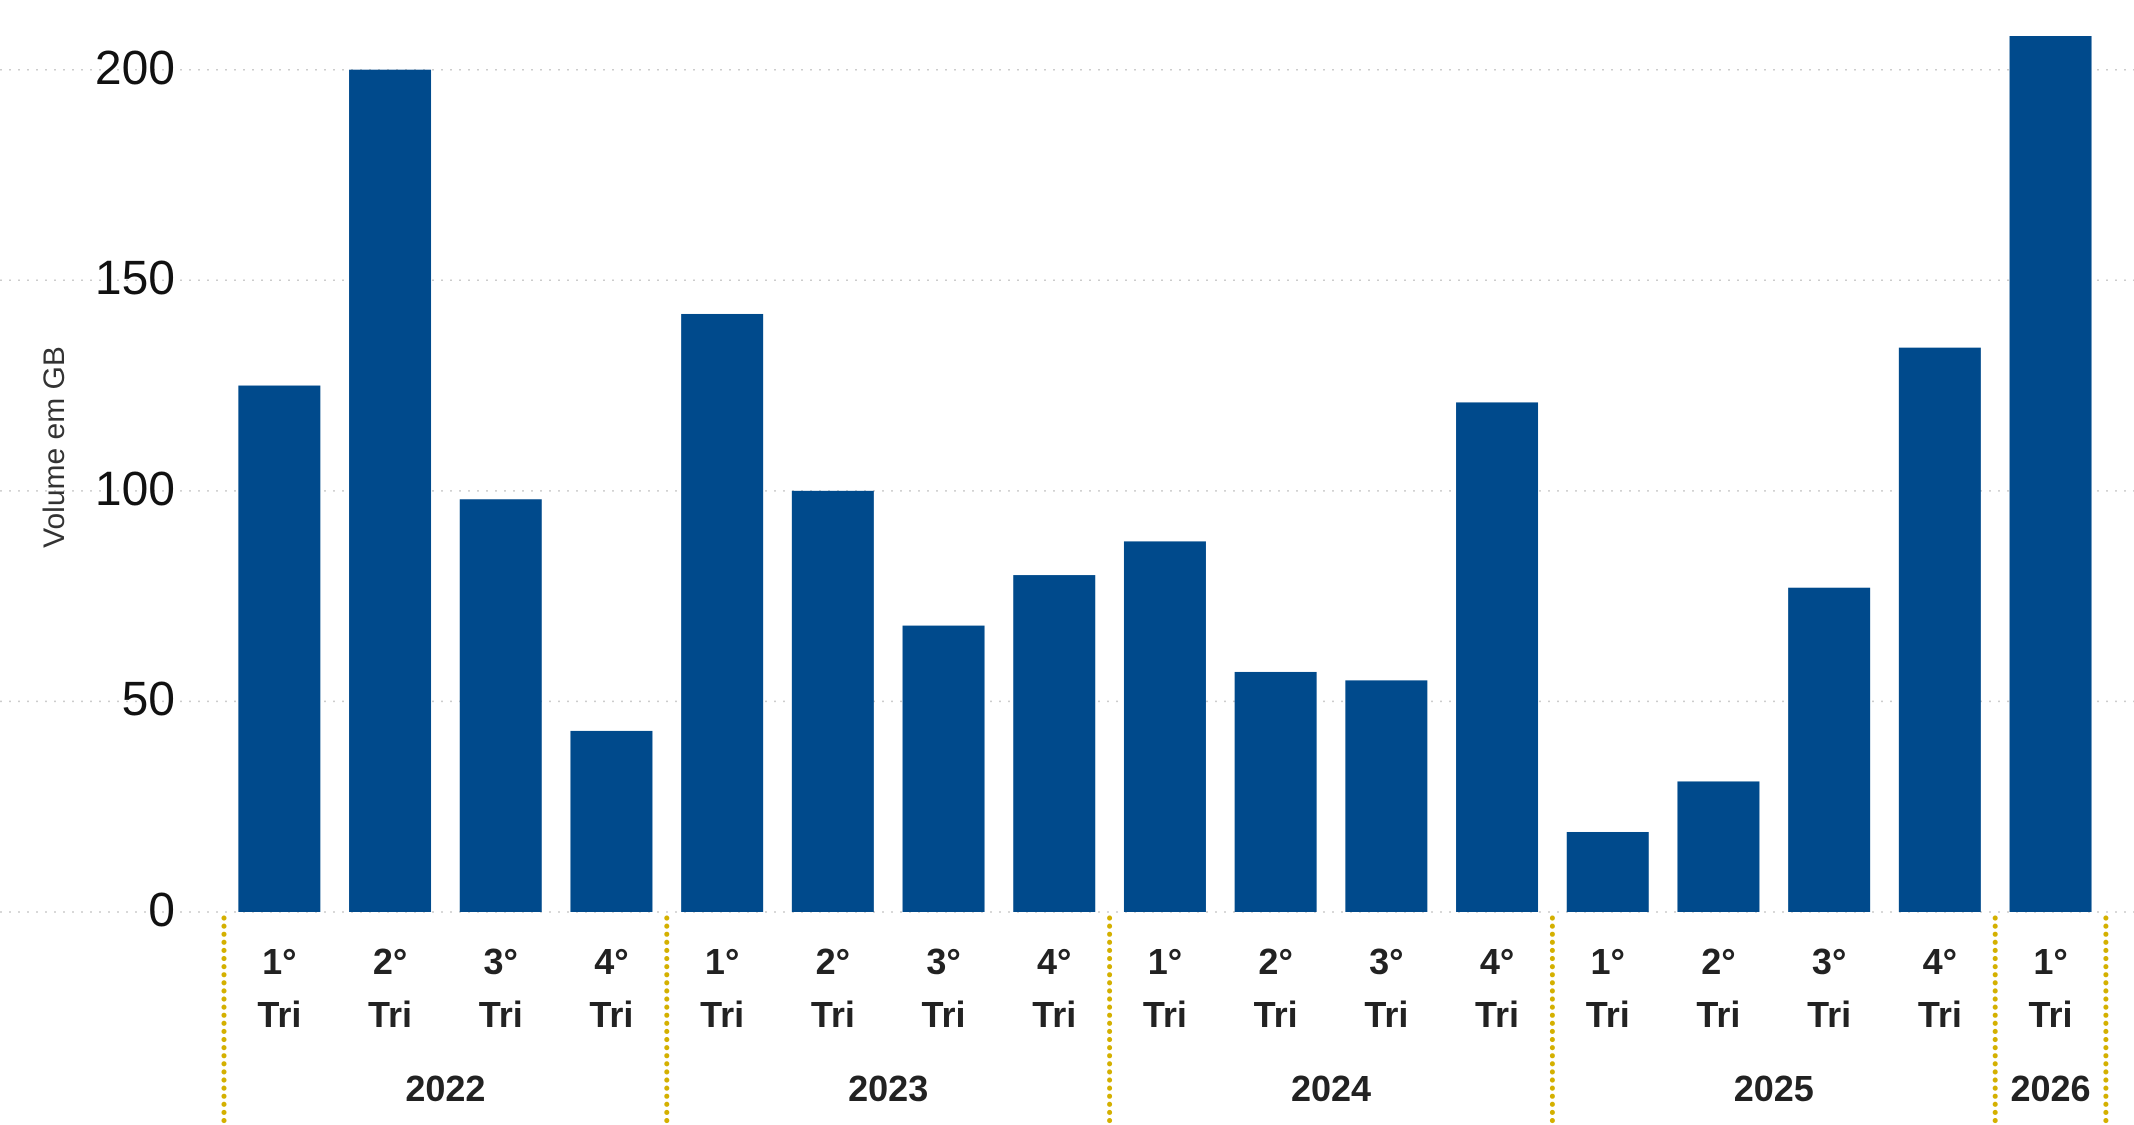 The height and width of the screenshot is (1125, 2134). What do you see at coordinates (134, 279) in the screenshot?
I see `y-tick-label: 150` at bounding box center [134, 279].